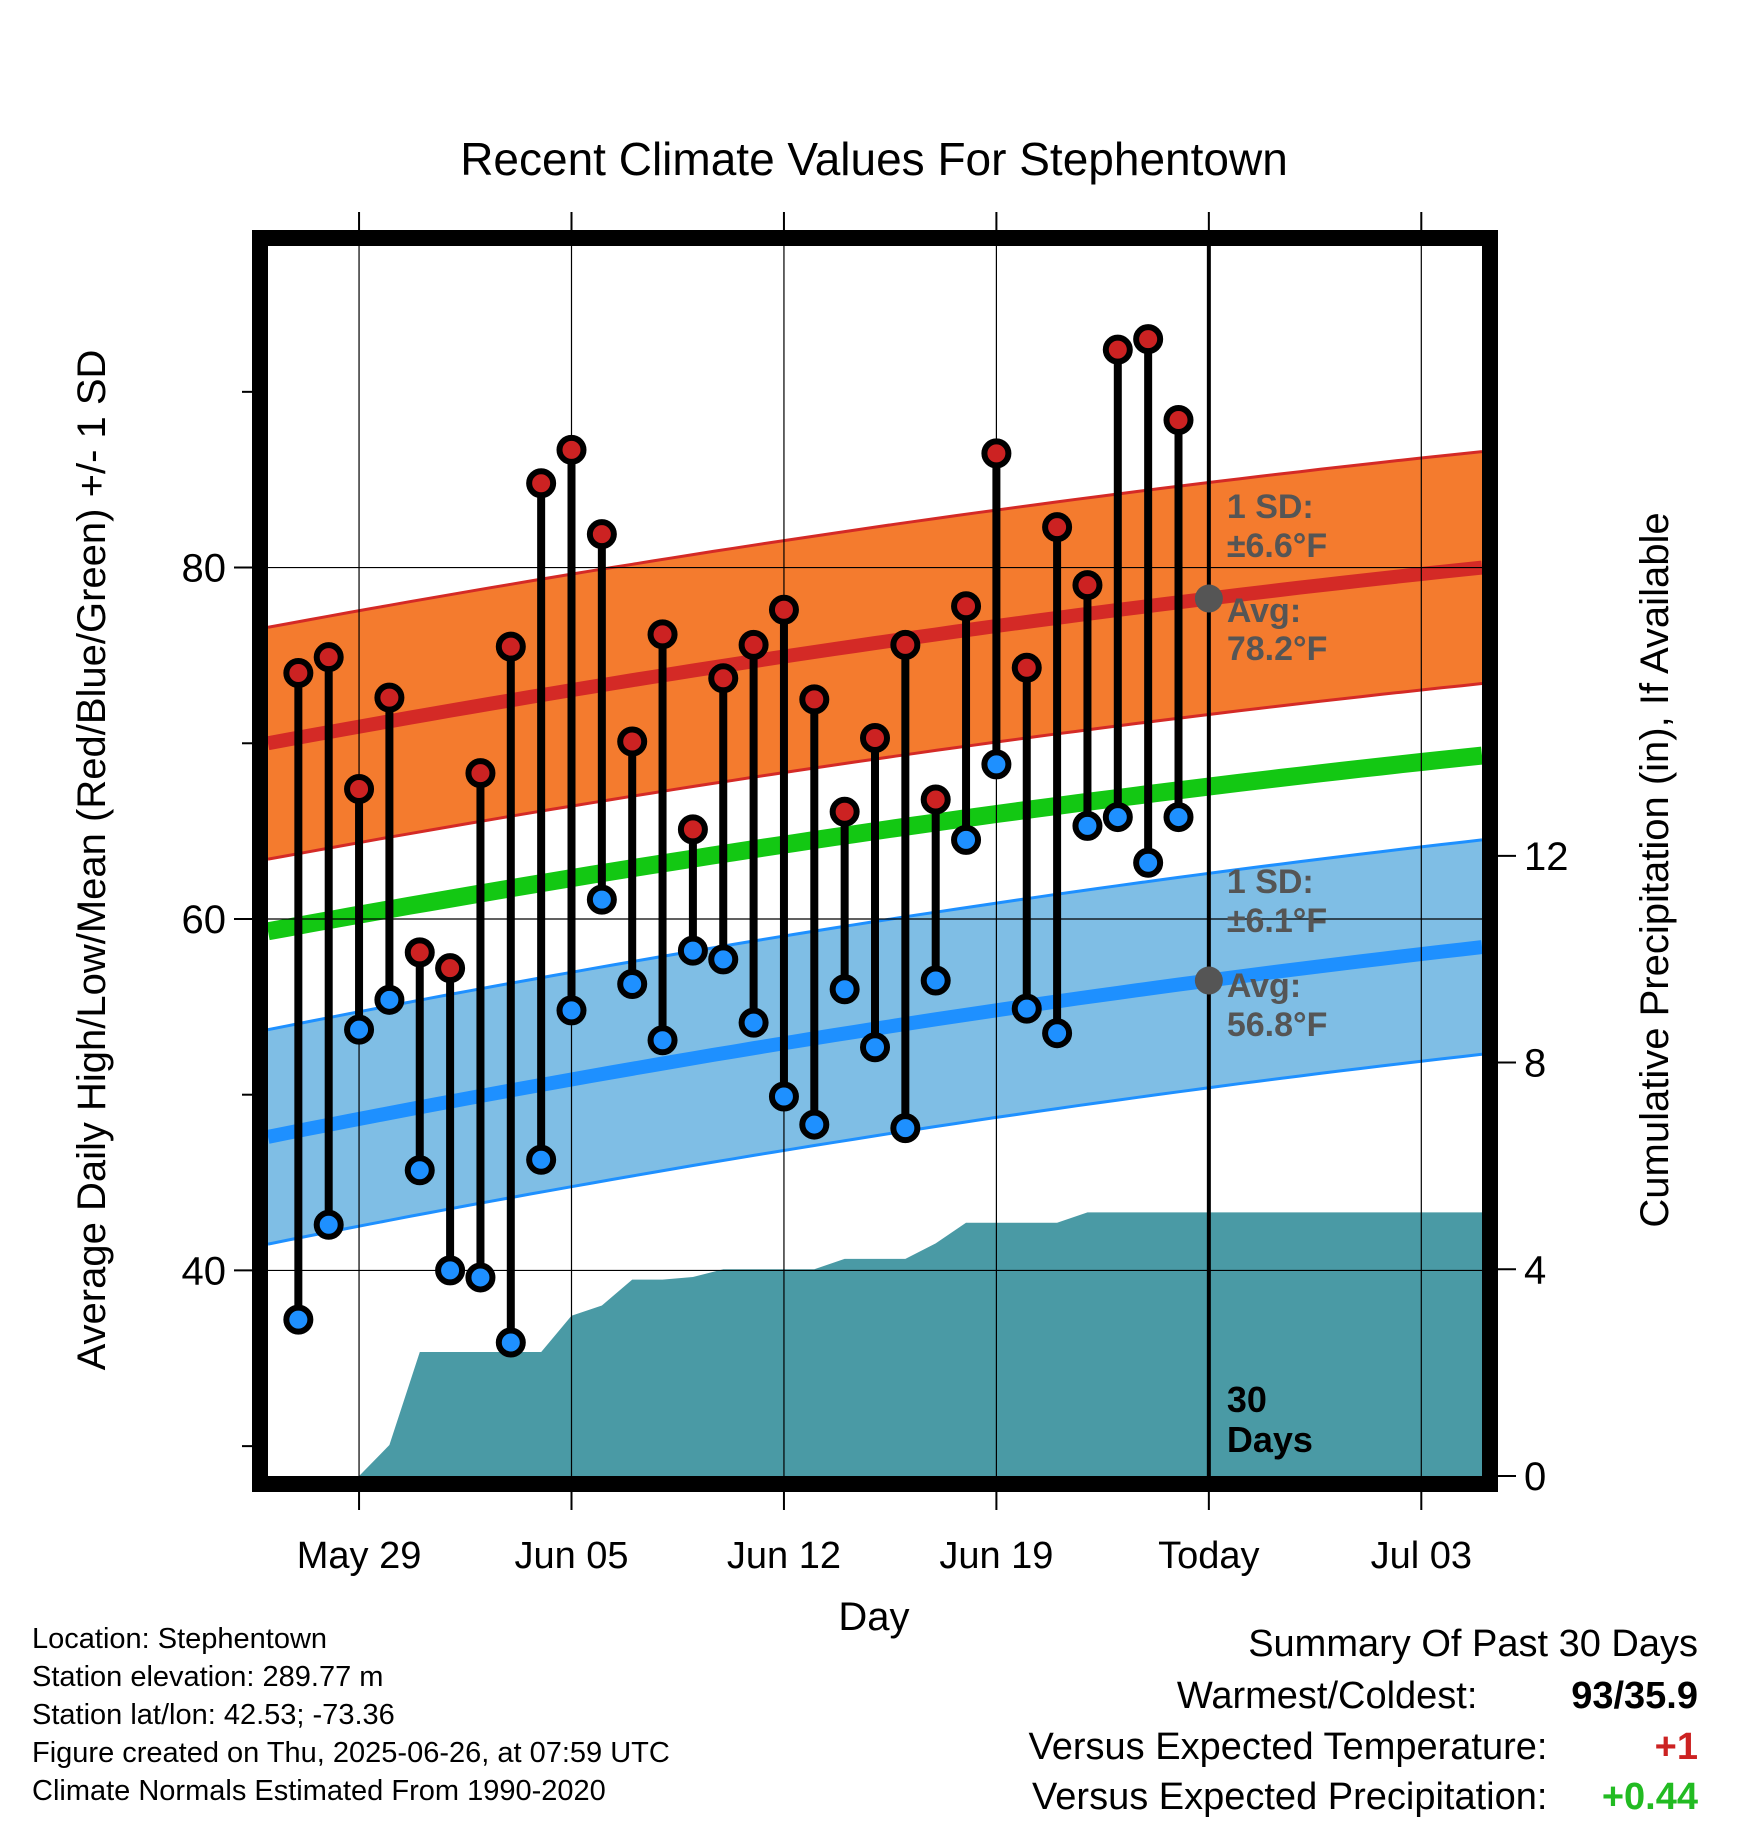  What do you see at coordinates (204, 569) in the screenshot?
I see `y-tick-label: 80` at bounding box center [204, 569].